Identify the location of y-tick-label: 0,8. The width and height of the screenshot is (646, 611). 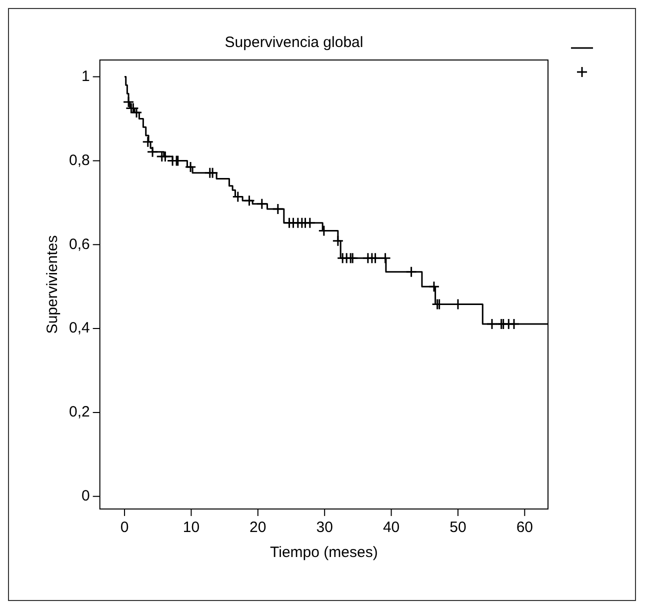
(79, 160).